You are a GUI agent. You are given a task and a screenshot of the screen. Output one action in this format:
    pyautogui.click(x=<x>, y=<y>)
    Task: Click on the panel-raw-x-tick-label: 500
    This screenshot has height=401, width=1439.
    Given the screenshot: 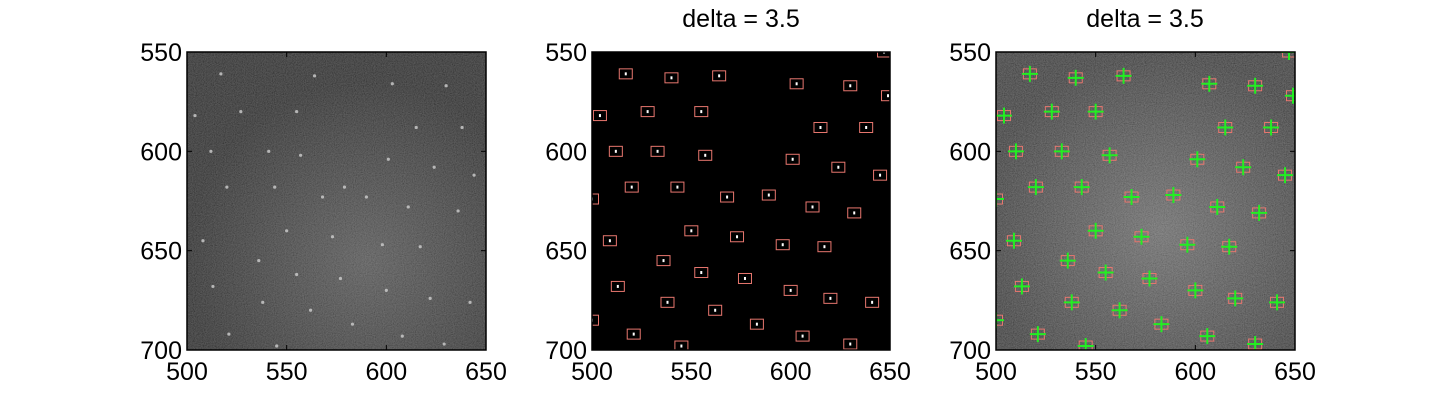 What is the action you would take?
    pyautogui.click(x=187, y=372)
    